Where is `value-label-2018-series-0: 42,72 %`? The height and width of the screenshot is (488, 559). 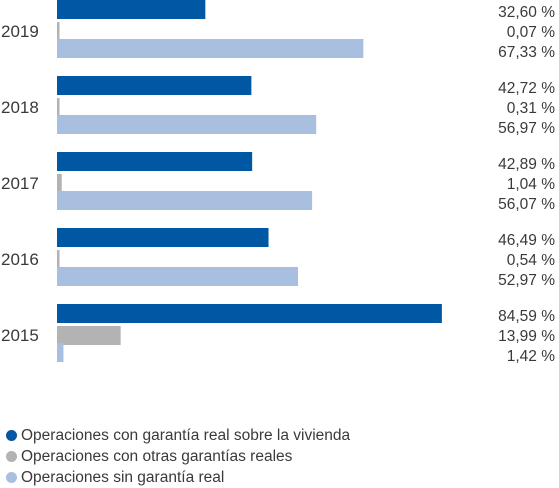 value-label-2018-series-0: 42,72 % is located at coordinates (526, 88).